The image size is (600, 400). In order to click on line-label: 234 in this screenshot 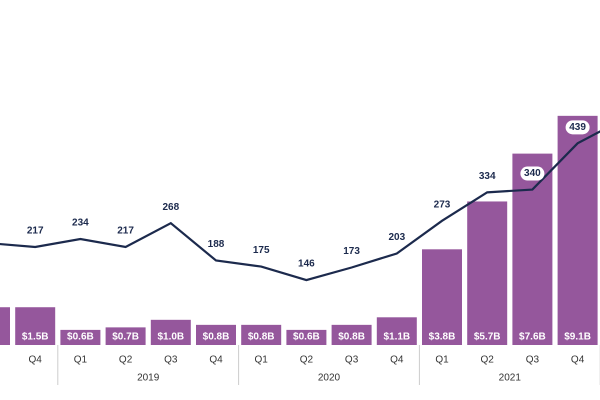, I will do `click(80, 223)`.